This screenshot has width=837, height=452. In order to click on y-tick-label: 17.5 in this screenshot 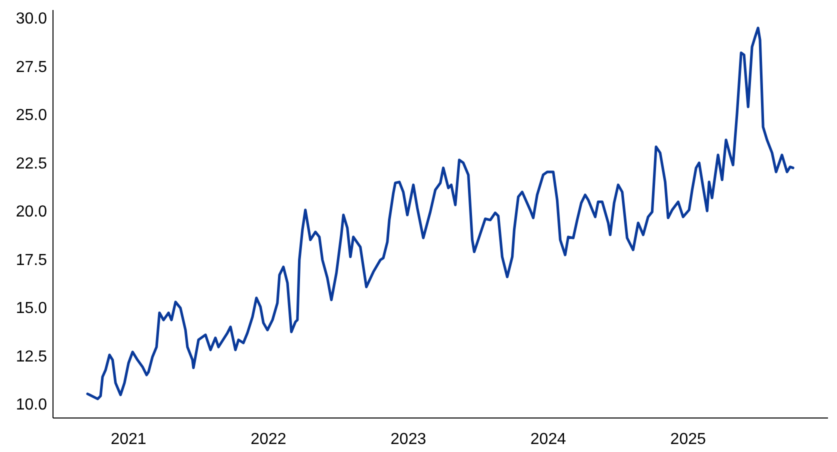, I will do `click(32, 260)`.